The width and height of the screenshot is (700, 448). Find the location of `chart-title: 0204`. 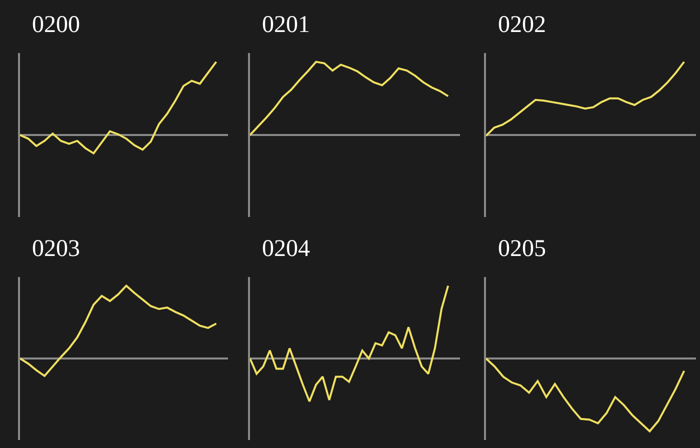

chart-title: 0204 is located at coordinates (286, 249).